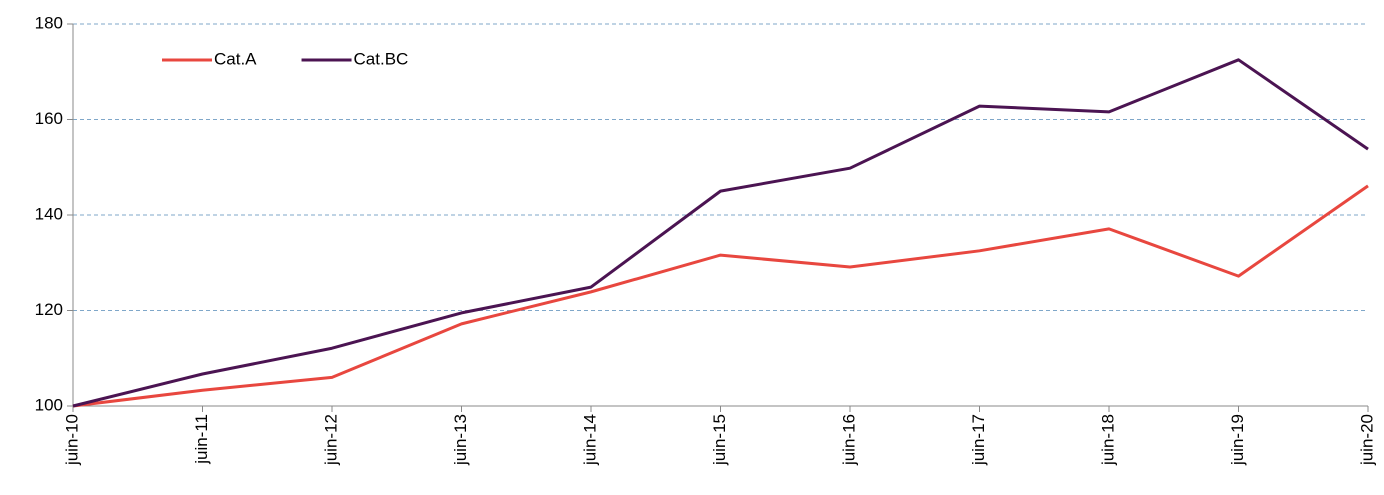 This screenshot has width=1384, height=495. Describe the element at coordinates (49, 118) in the screenshot. I see `y-tick-label: 160` at that location.